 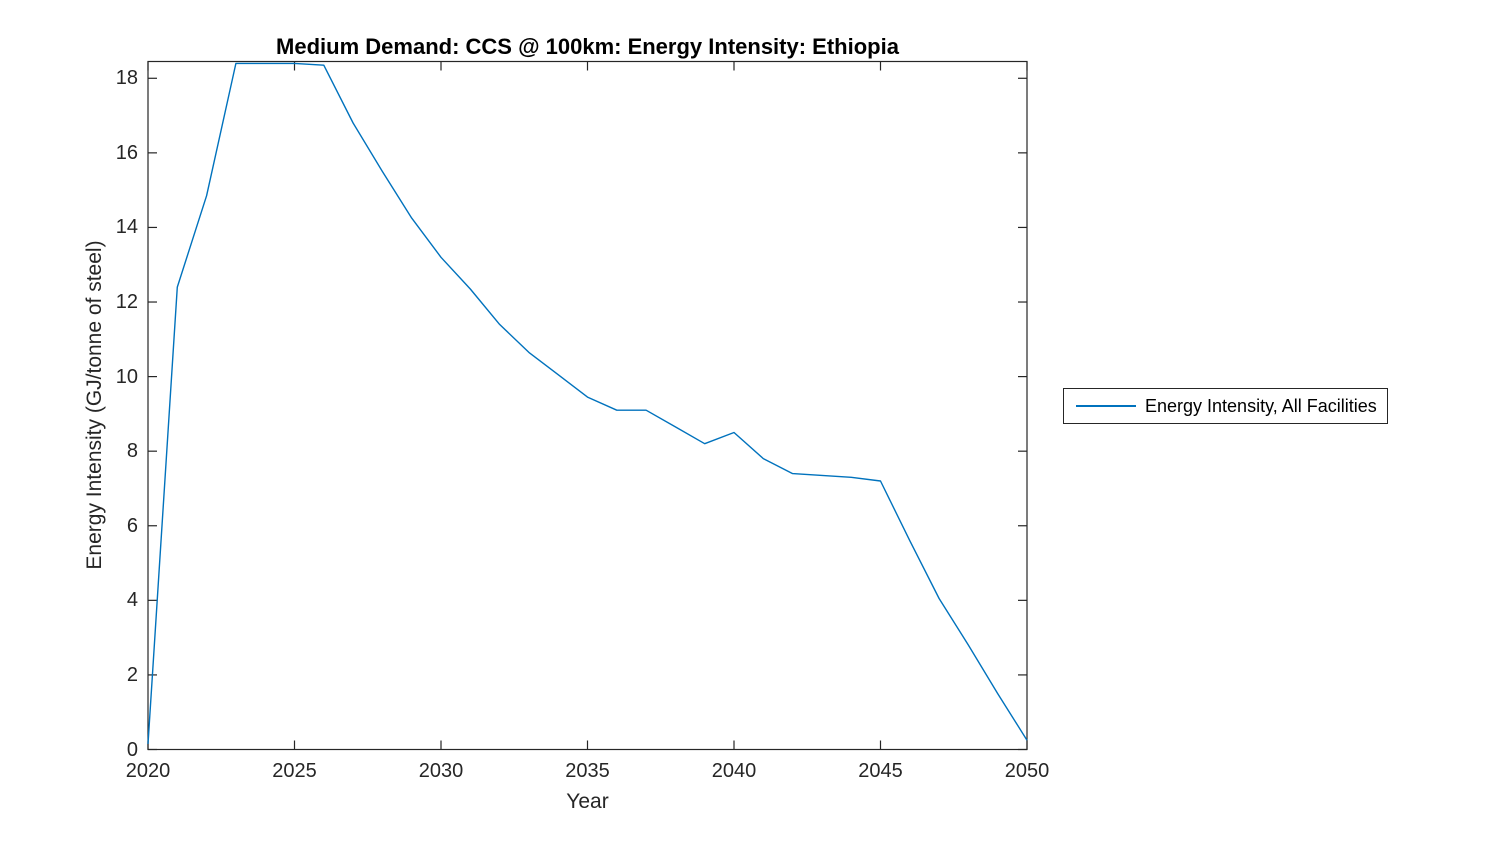 I want to click on y-tick-label: 12, so click(x=126, y=302).